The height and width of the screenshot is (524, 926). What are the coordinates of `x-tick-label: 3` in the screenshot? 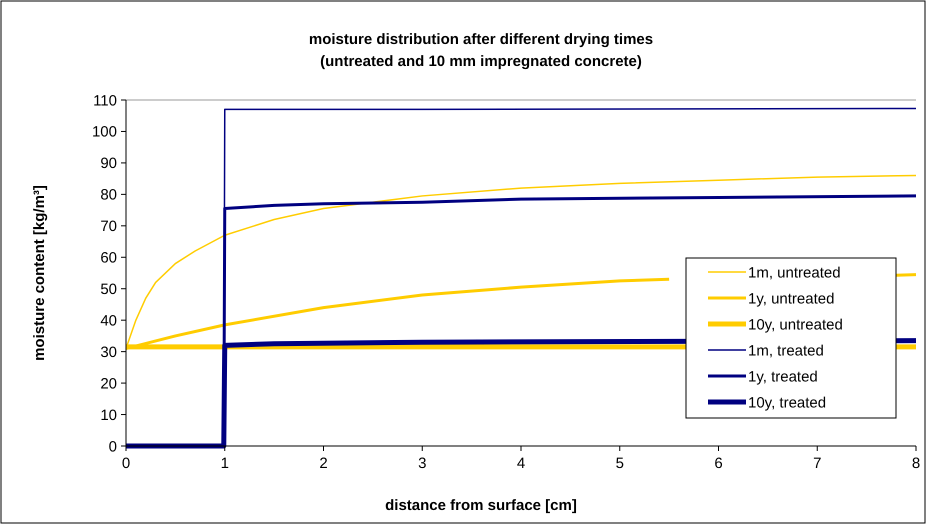 It's located at (422, 463).